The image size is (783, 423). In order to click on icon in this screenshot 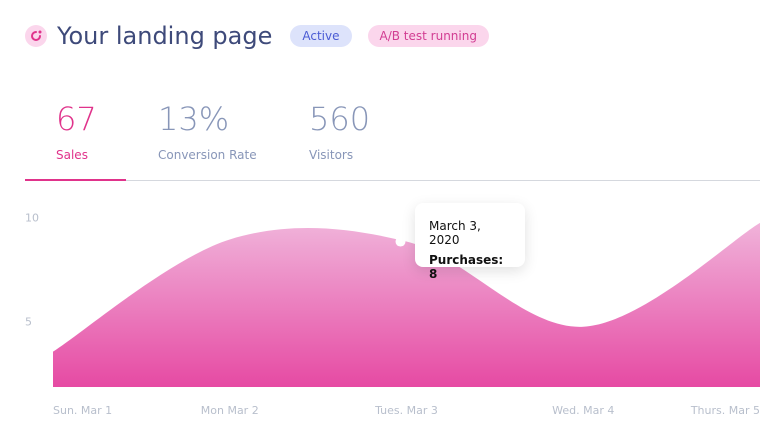, I will do `click(36, 36)`.